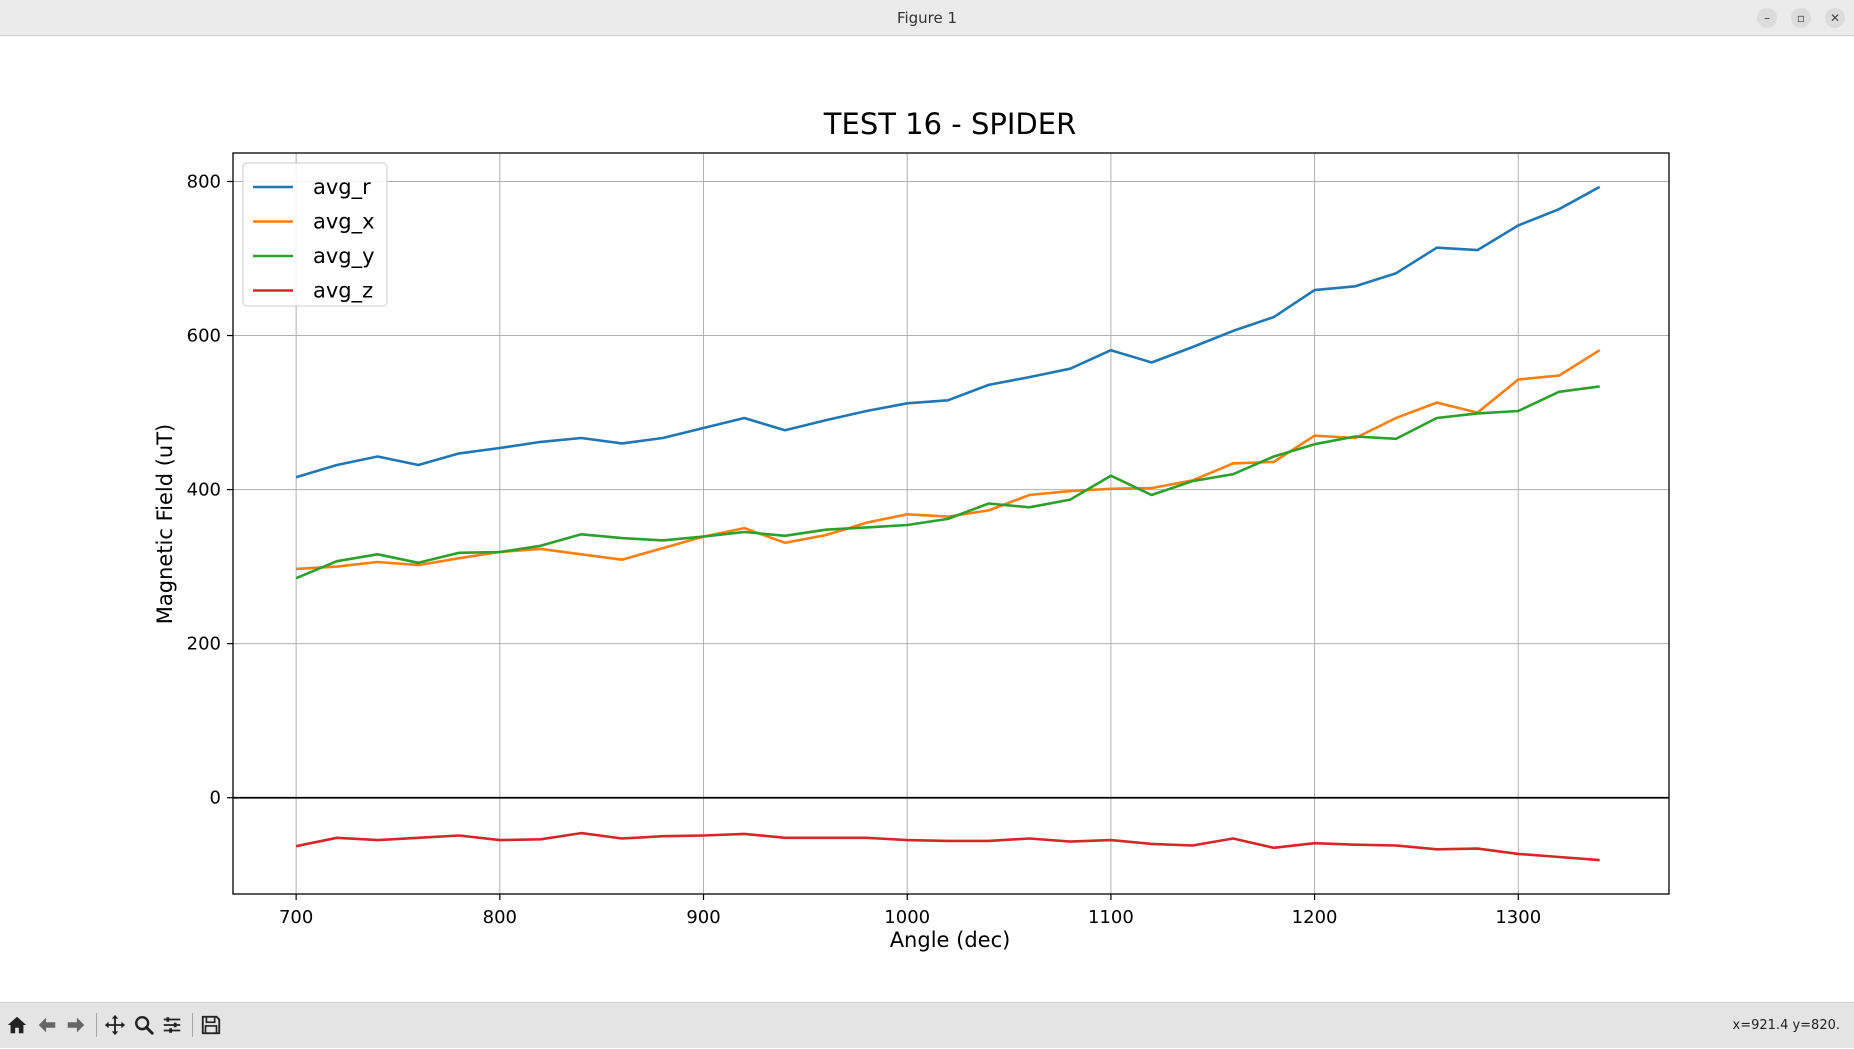 Image resolution: width=1854 pixels, height=1049 pixels. What do you see at coordinates (1767, 18) in the screenshot?
I see `minimize-button: –` at bounding box center [1767, 18].